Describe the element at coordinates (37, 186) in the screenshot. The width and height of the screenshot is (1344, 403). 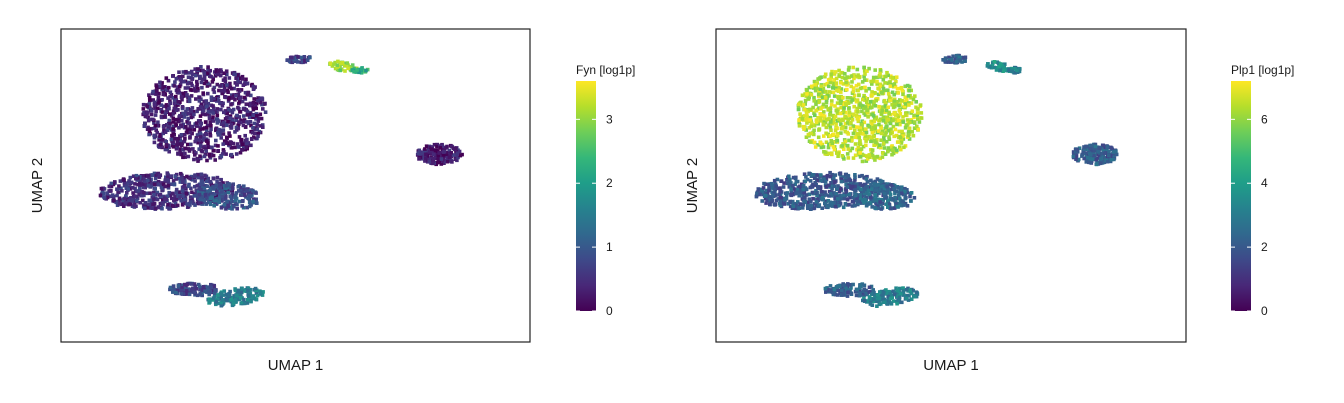
I see `y-axis-label: UMAP 2` at that location.